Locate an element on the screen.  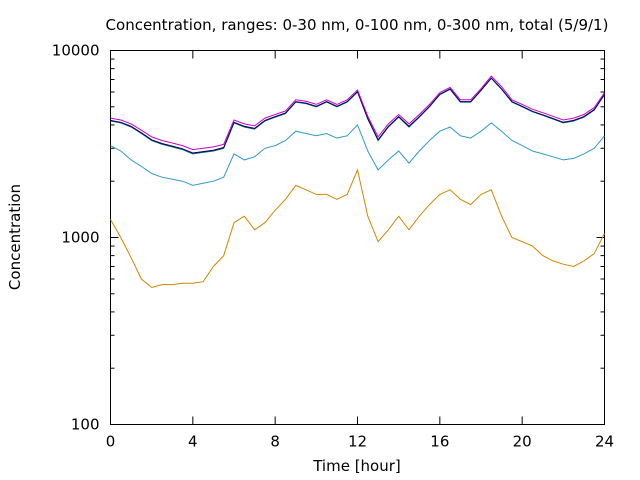
y-axis-title: Concentration is located at coordinates (15, 237).